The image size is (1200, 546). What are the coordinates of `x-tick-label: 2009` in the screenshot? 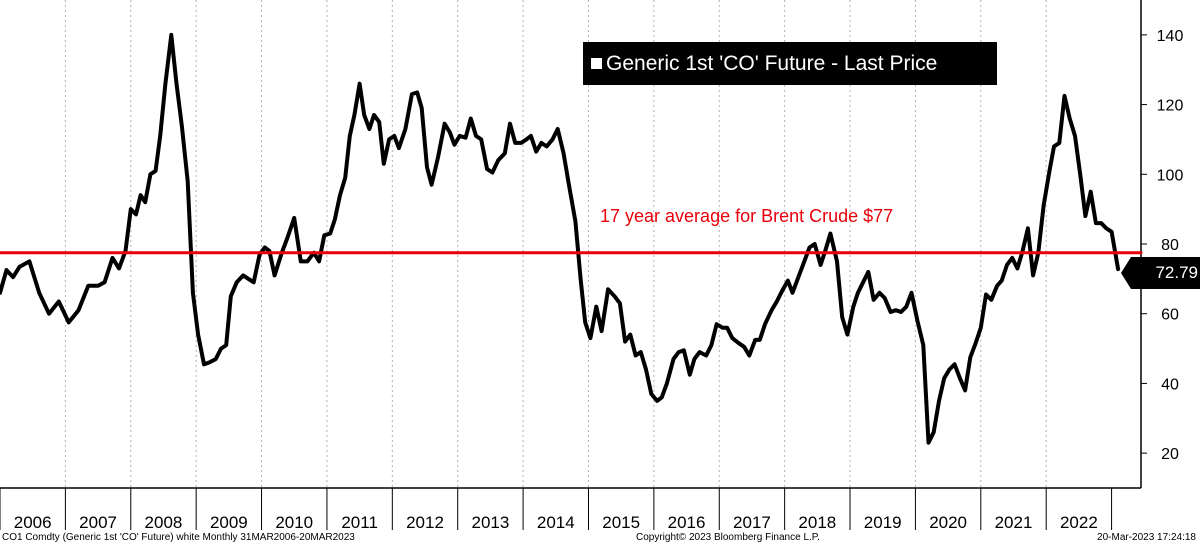 It's located at (229, 522).